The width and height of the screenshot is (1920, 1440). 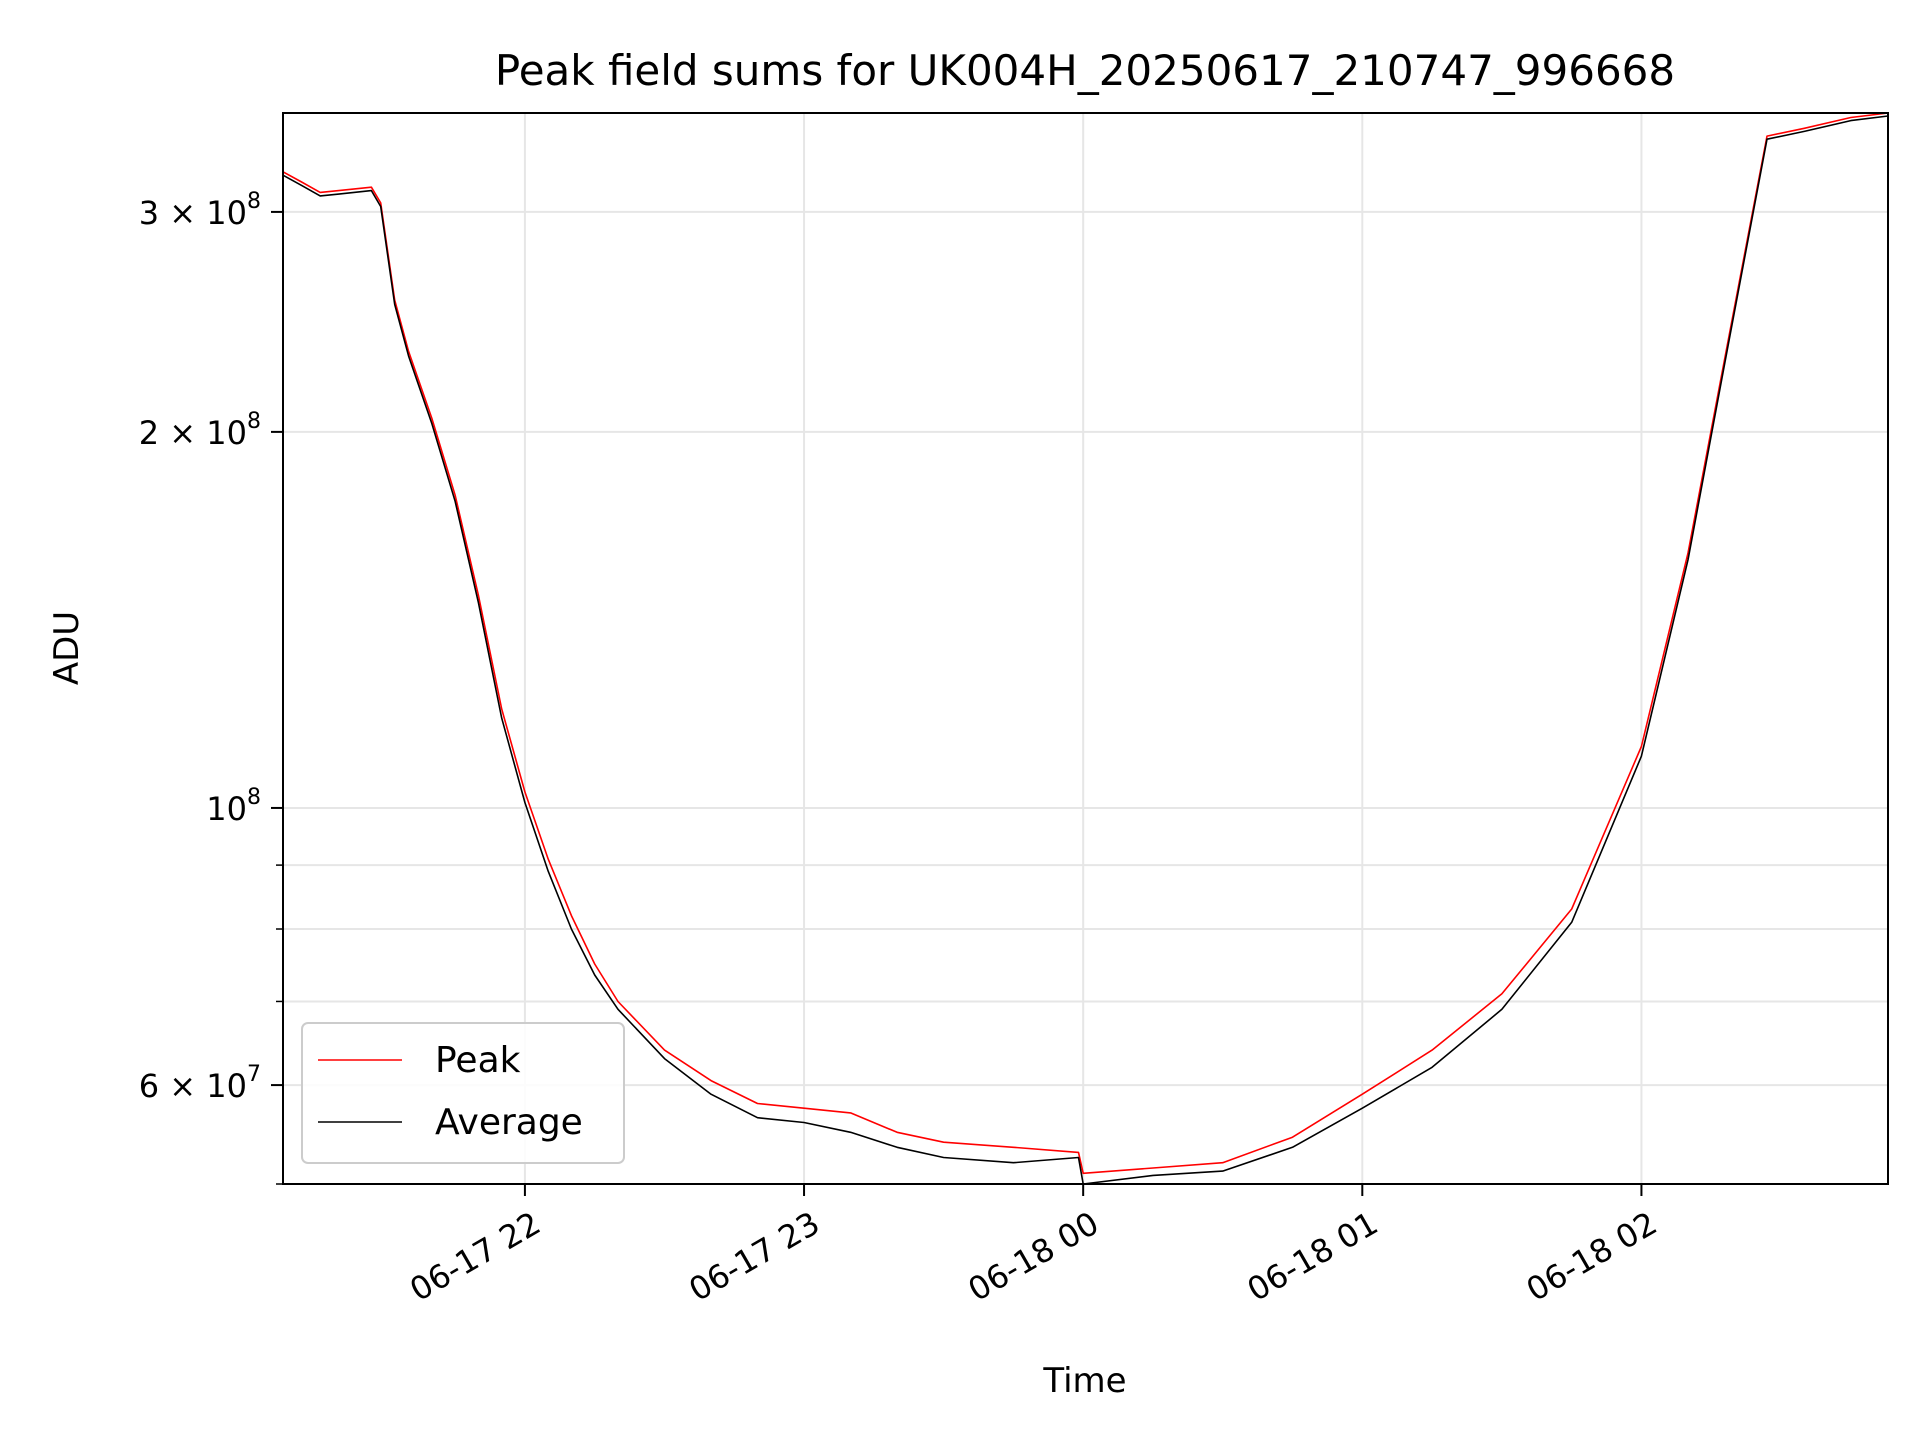 I want to click on legend-box, so click(x=463, y=1093).